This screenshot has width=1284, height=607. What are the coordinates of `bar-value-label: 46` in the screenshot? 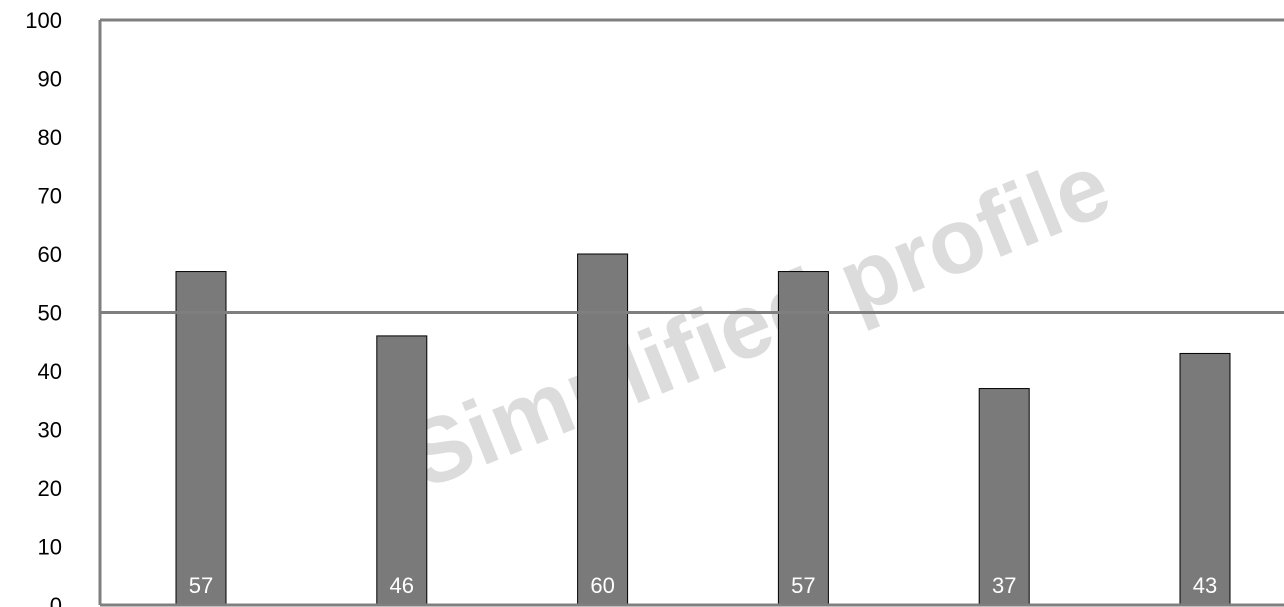 It's located at (402, 585).